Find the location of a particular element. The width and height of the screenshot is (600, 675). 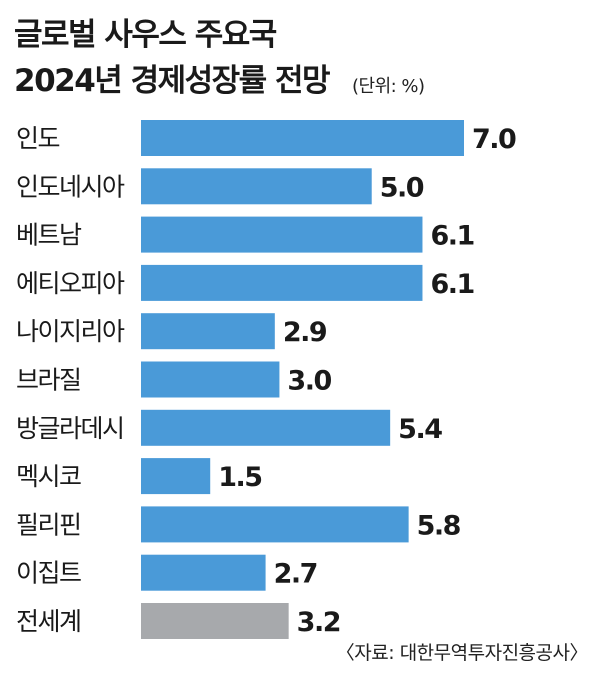

bar-row: 브라질 3.0 is located at coordinates (174, 379).